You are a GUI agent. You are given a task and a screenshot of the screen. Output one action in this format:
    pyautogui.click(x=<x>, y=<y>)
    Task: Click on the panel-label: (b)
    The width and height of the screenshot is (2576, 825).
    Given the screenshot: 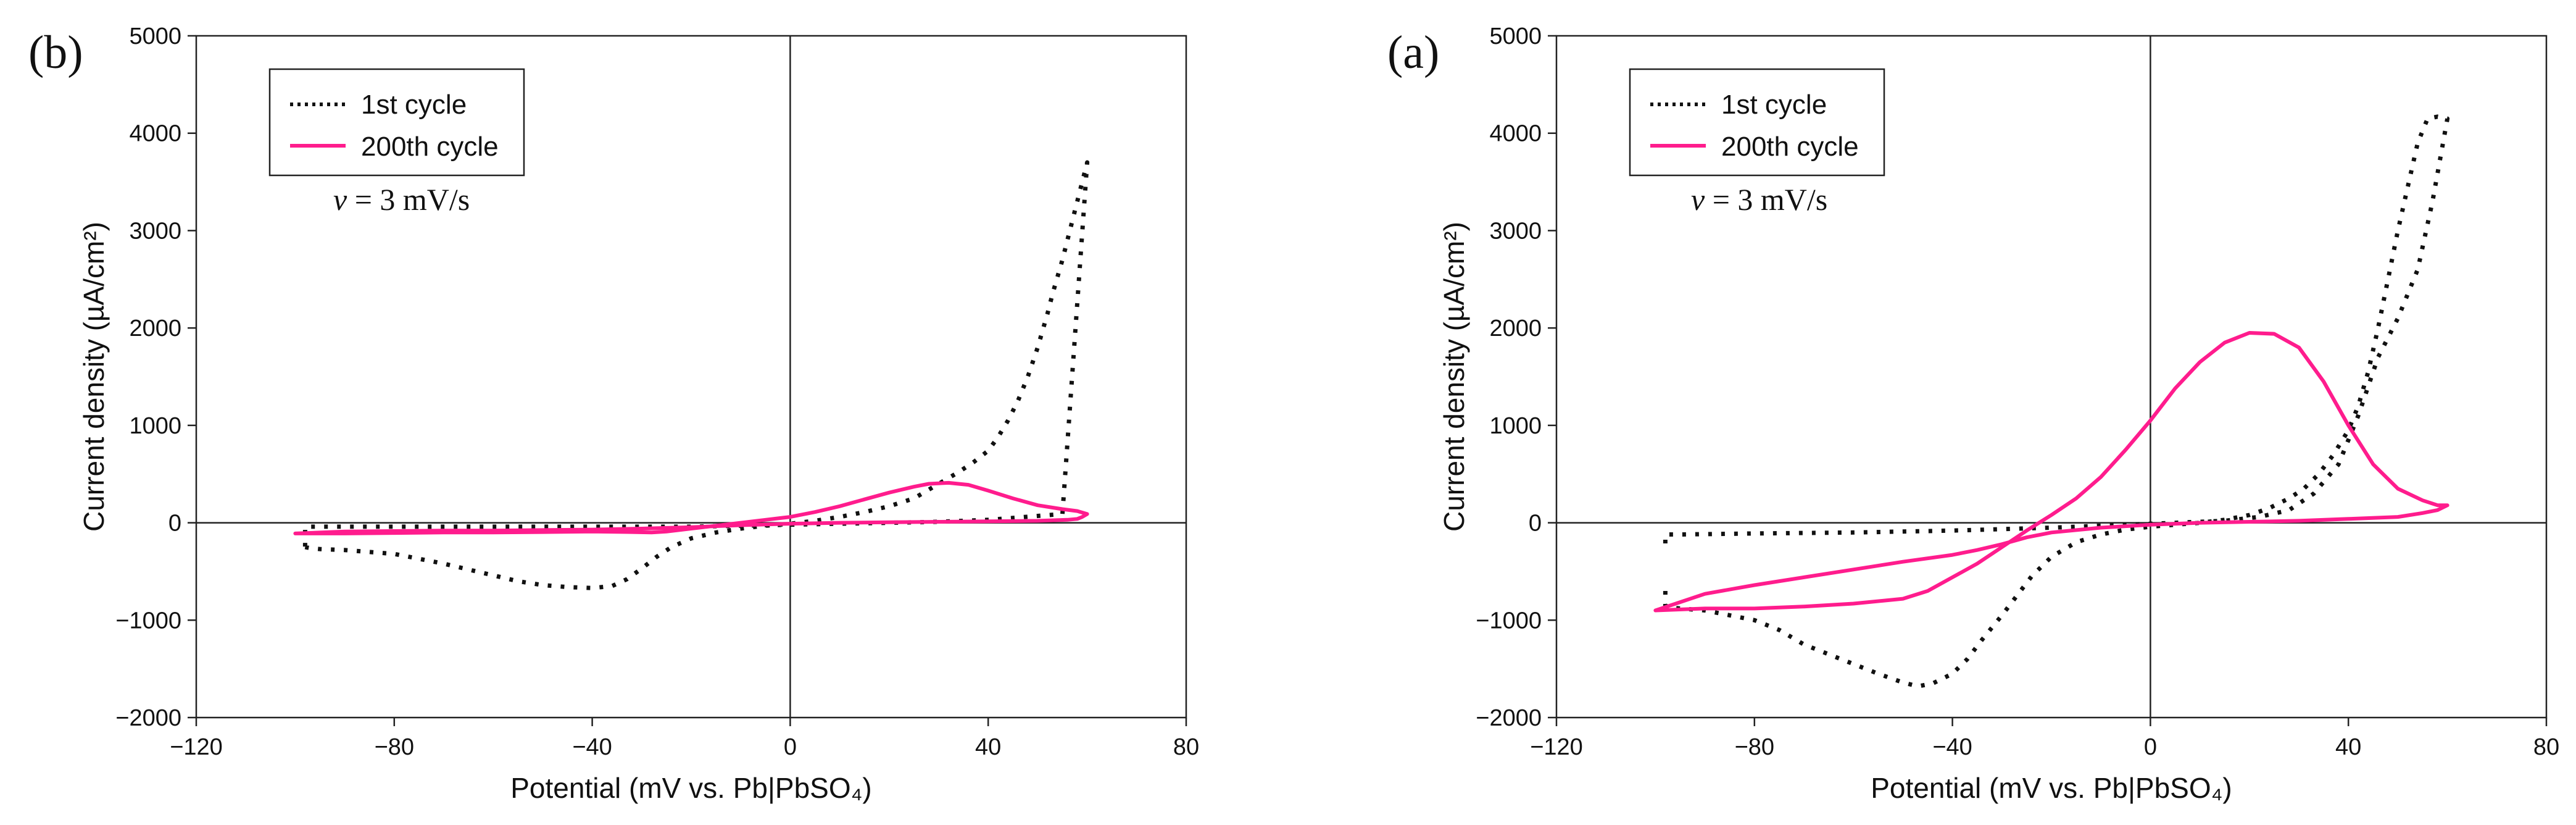 What is the action you would take?
    pyautogui.click(x=55, y=52)
    